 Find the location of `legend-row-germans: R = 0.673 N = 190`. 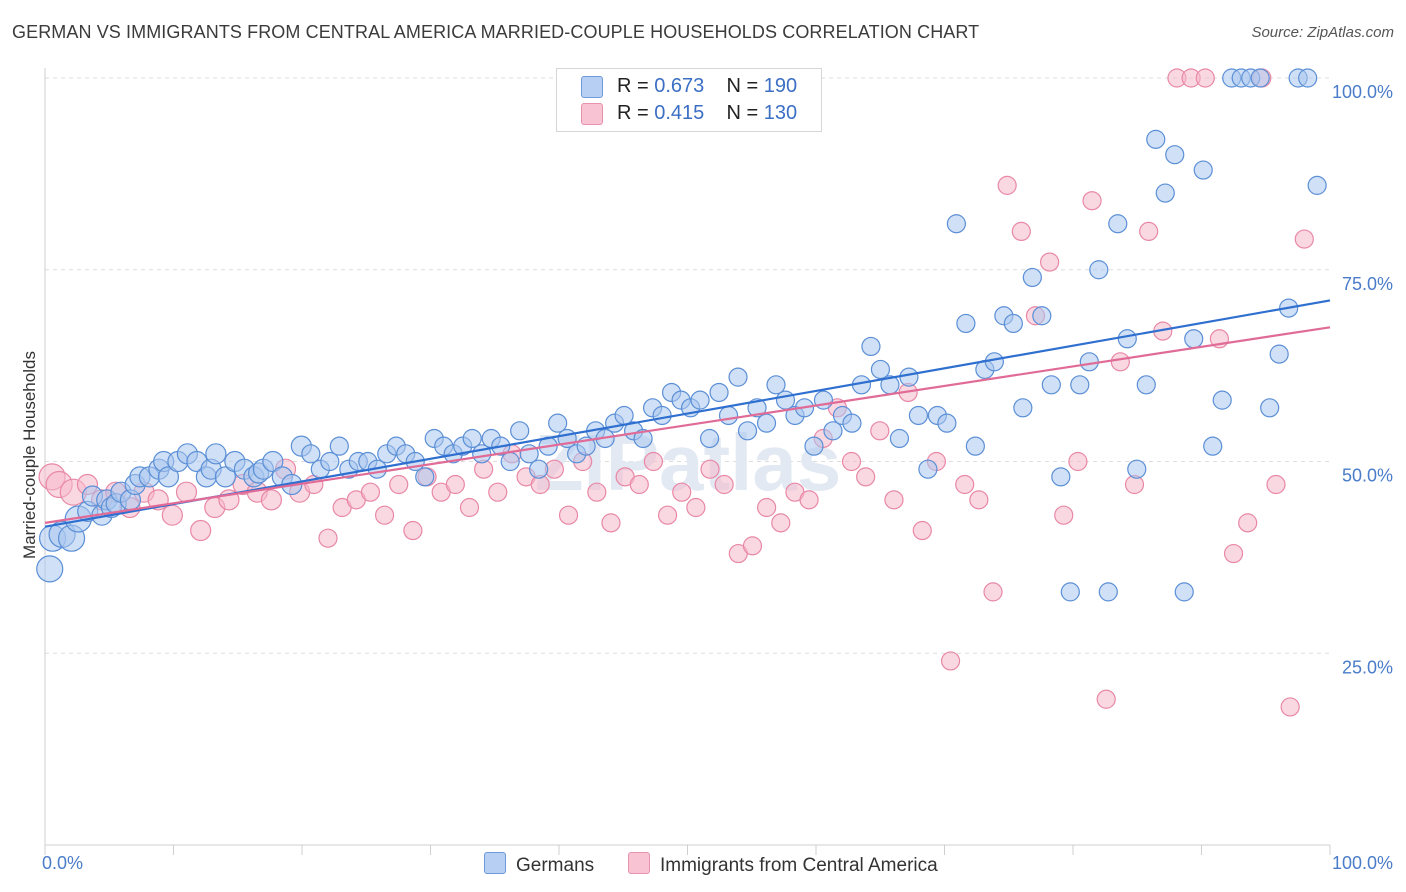

legend-row-germans: R = 0.673 N = 190 is located at coordinates (689, 88).